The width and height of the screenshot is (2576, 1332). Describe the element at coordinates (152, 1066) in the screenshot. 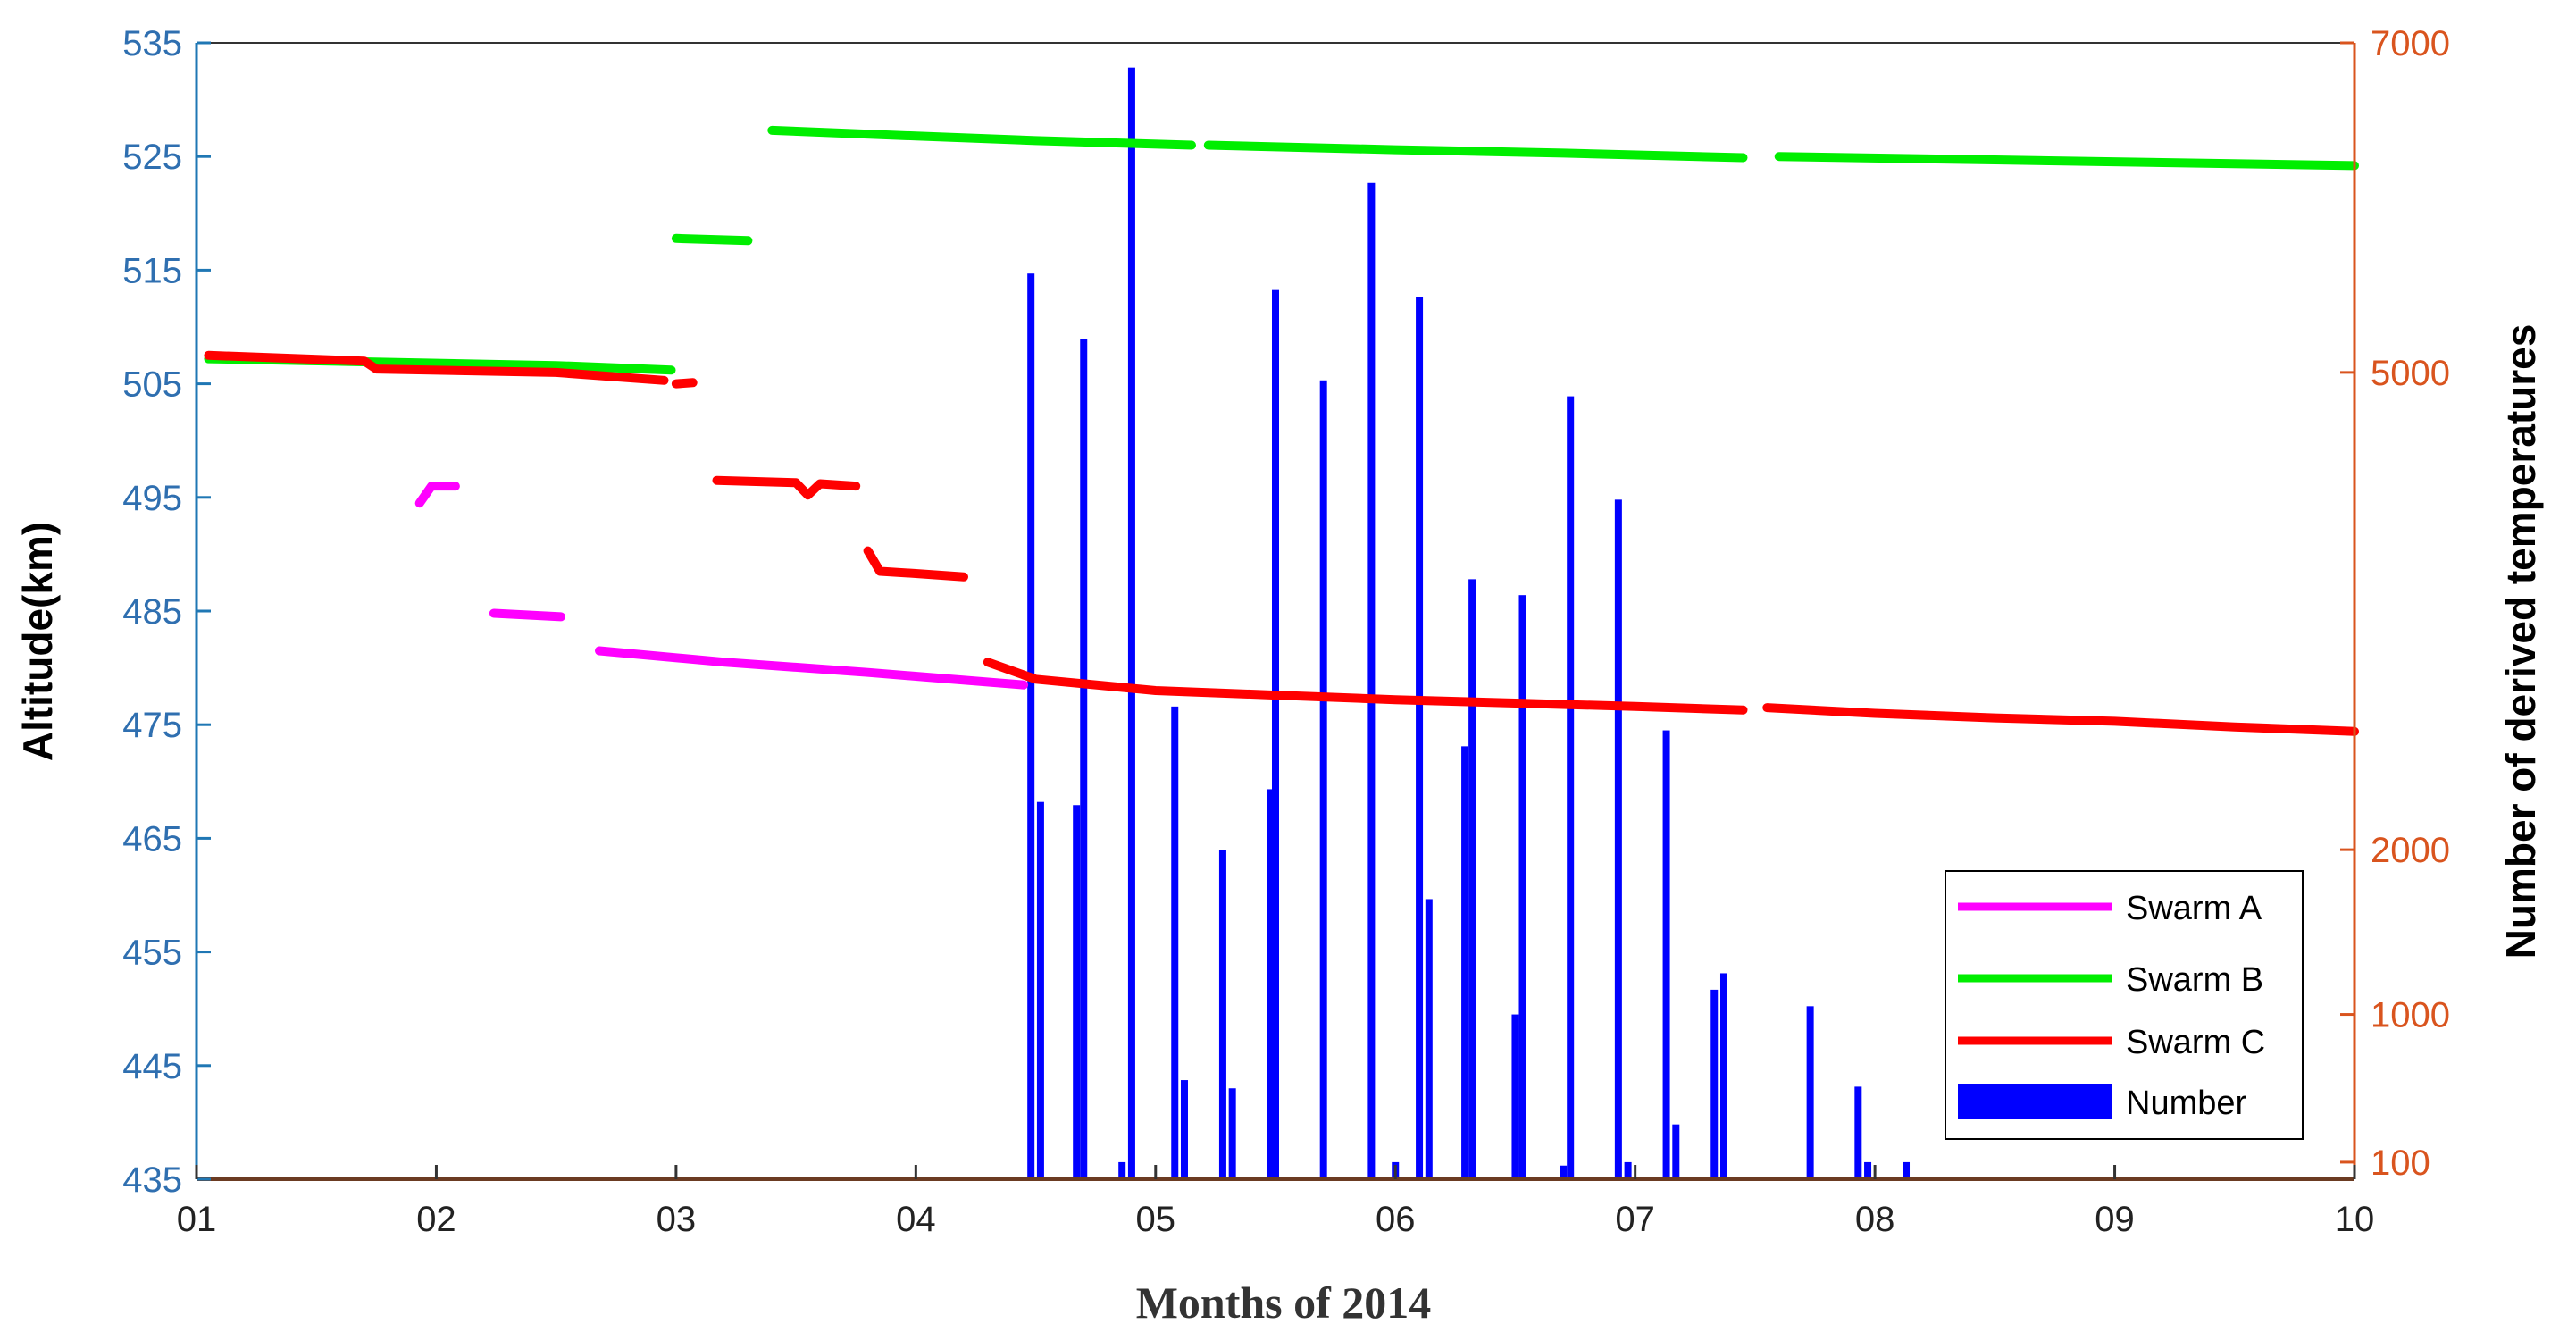

I see `y-tick-left-label-445: 445` at that location.